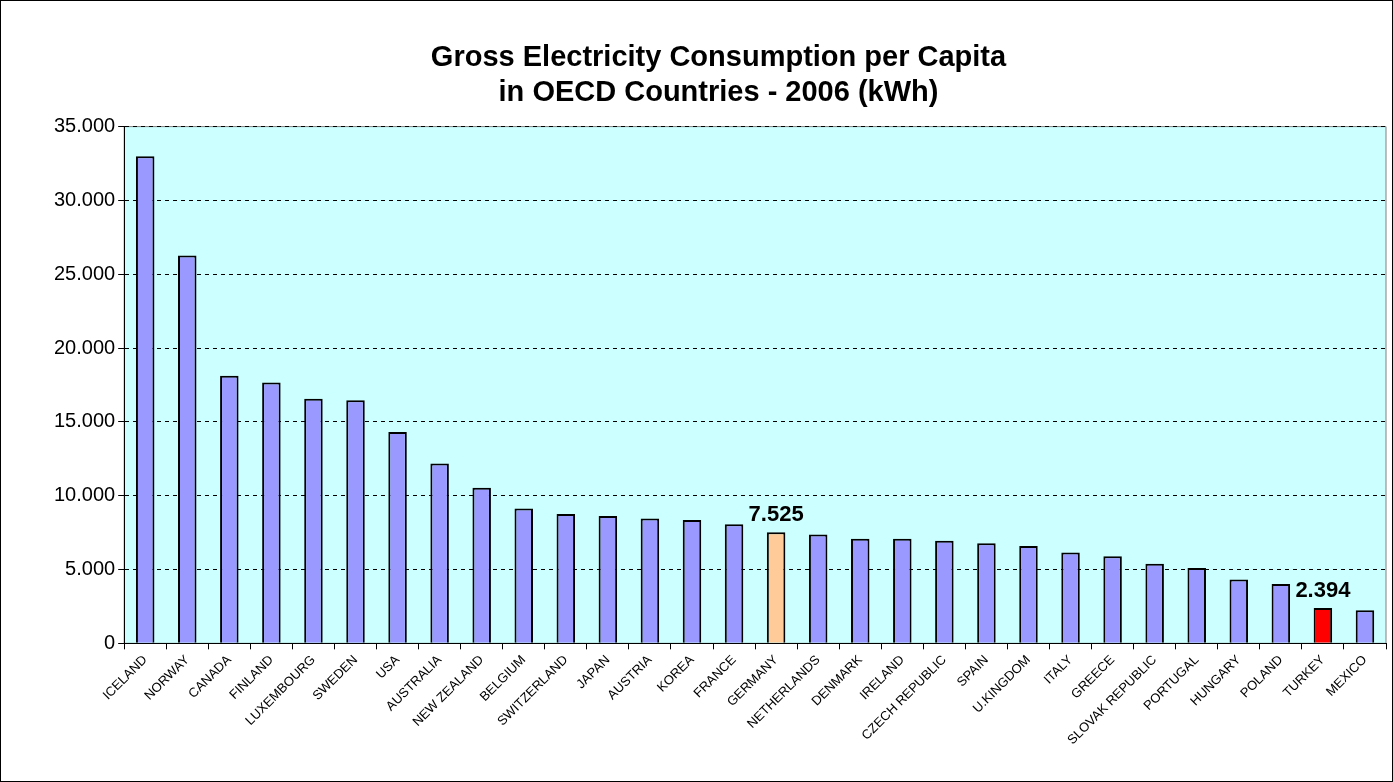  I want to click on data-label: 7.525, so click(776, 514).